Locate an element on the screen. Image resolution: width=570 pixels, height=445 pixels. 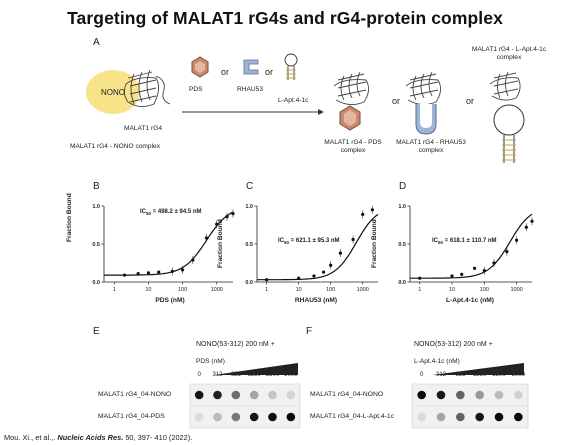
rg4-label: MALAT1 rG4 is located at coordinates (143, 128).